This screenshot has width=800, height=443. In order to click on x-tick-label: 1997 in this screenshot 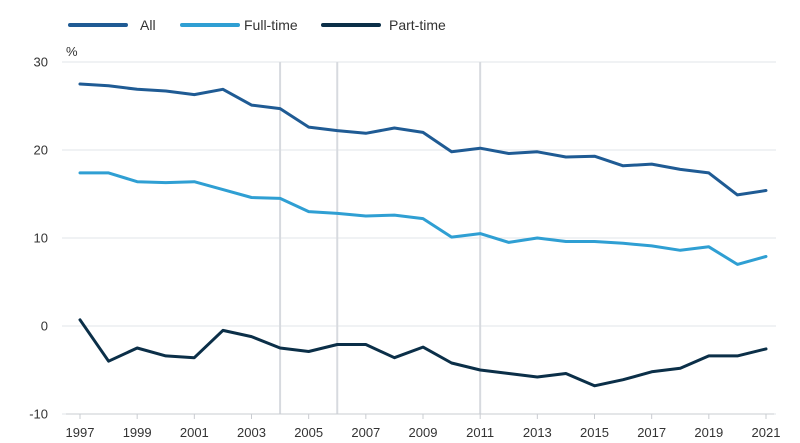, I will do `click(80, 432)`.